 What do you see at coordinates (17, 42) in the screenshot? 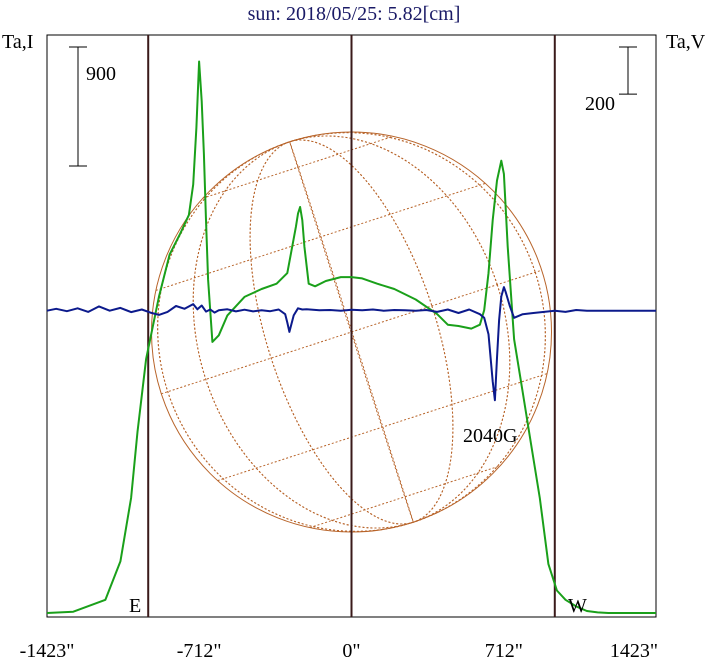
I see `left-axis-label: Ta,I` at bounding box center [17, 42].